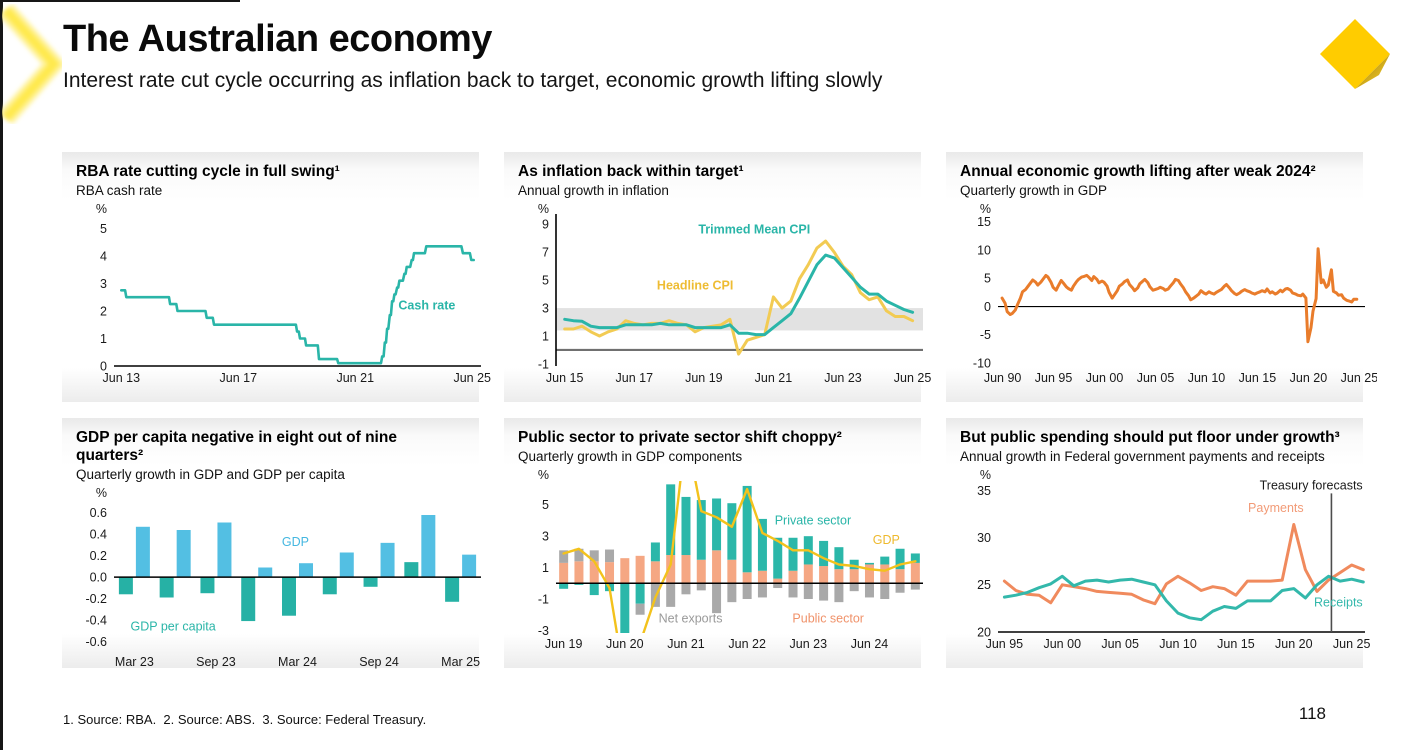  I want to click on chart-subtitle: Annual growth in inflation, so click(593, 190).